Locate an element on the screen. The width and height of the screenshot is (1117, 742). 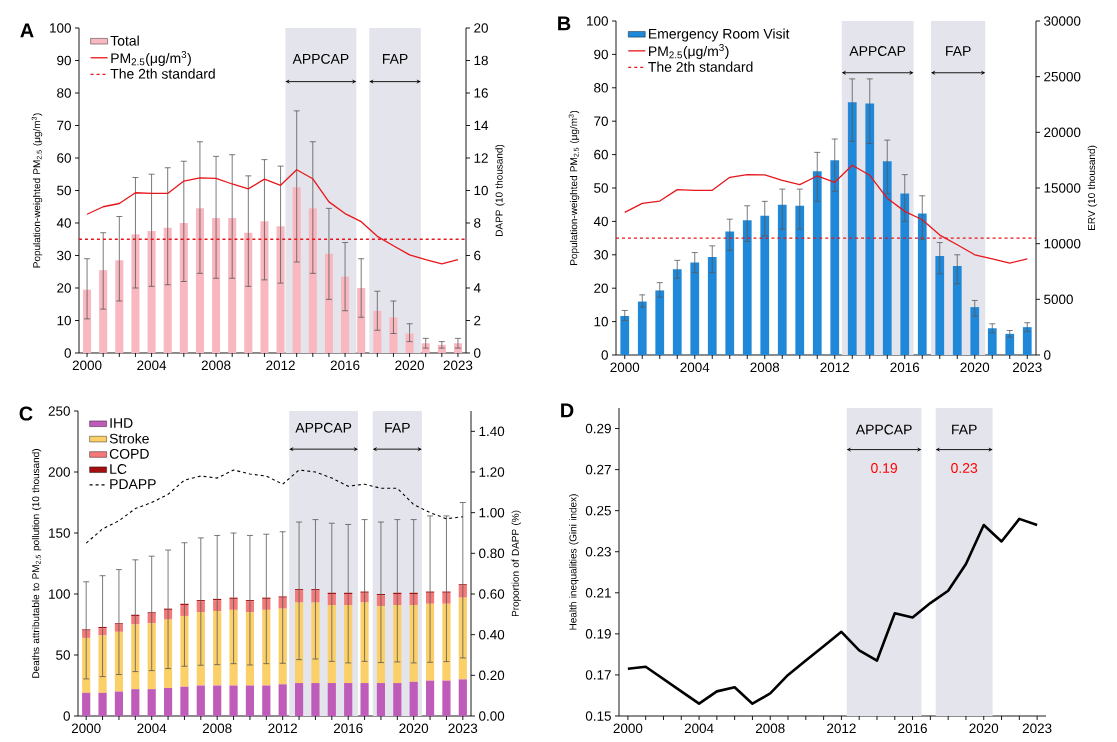
y2-tick-label: 1.00 is located at coordinates (492, 512).